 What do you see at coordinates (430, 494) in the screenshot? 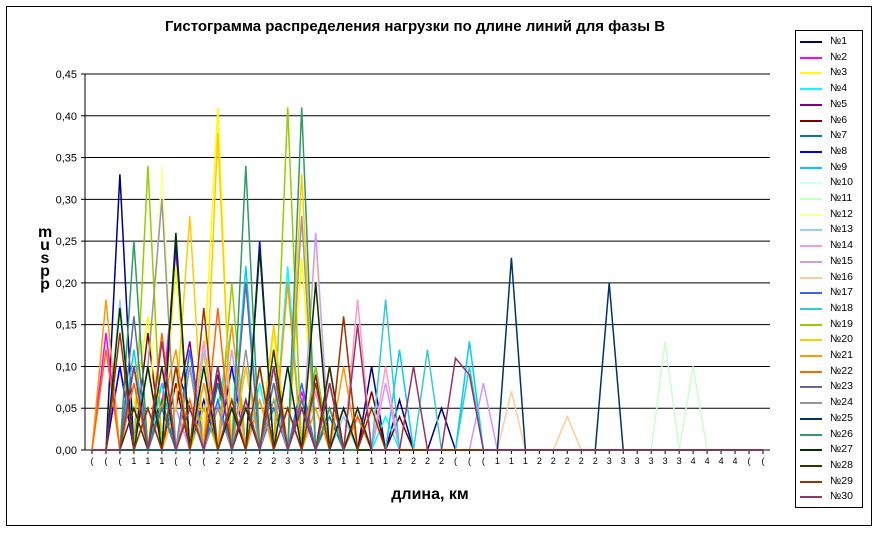
I see `x-axis-title: длина, км` at bounding box center [430, 494].